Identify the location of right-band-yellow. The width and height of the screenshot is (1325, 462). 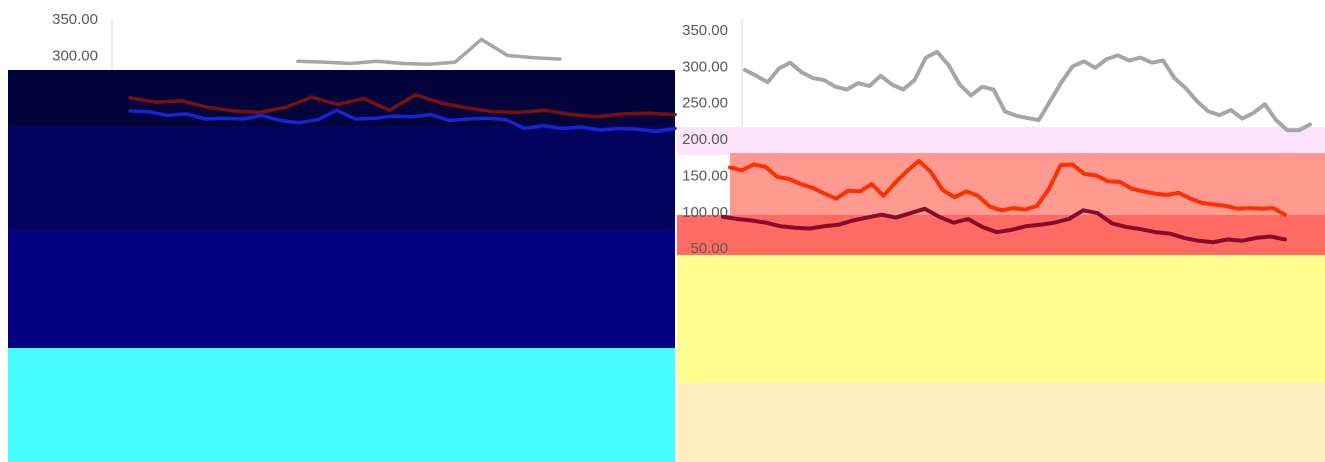
(1001, 319).